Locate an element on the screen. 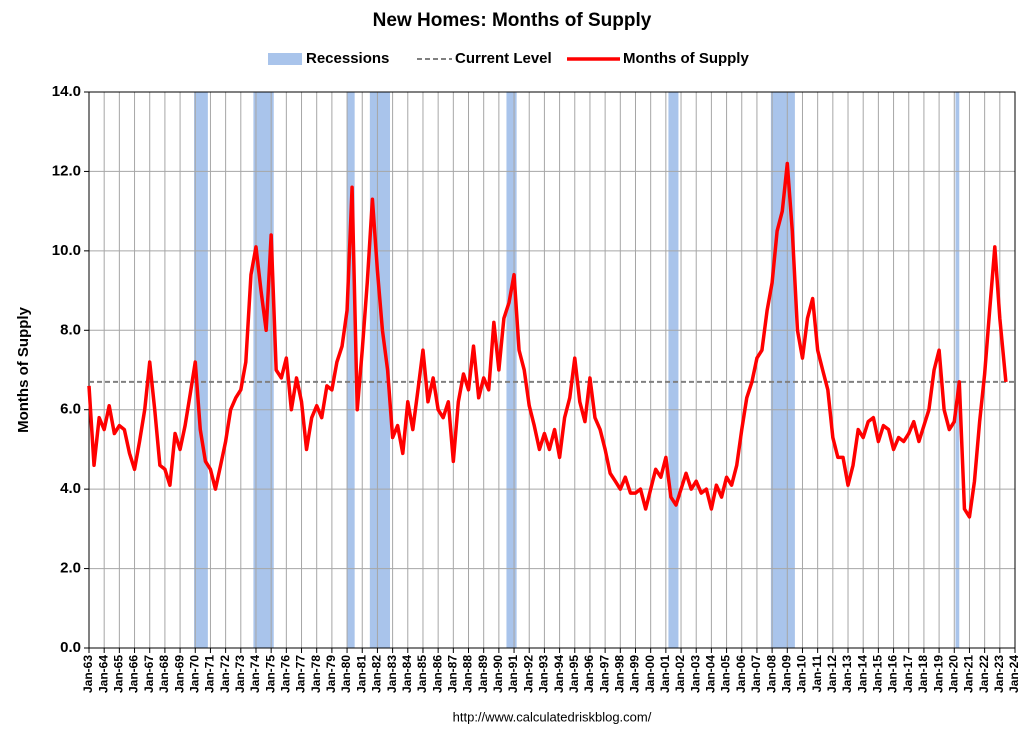  x-tick-label: Jan-89 is located at coordinates (483, 674).